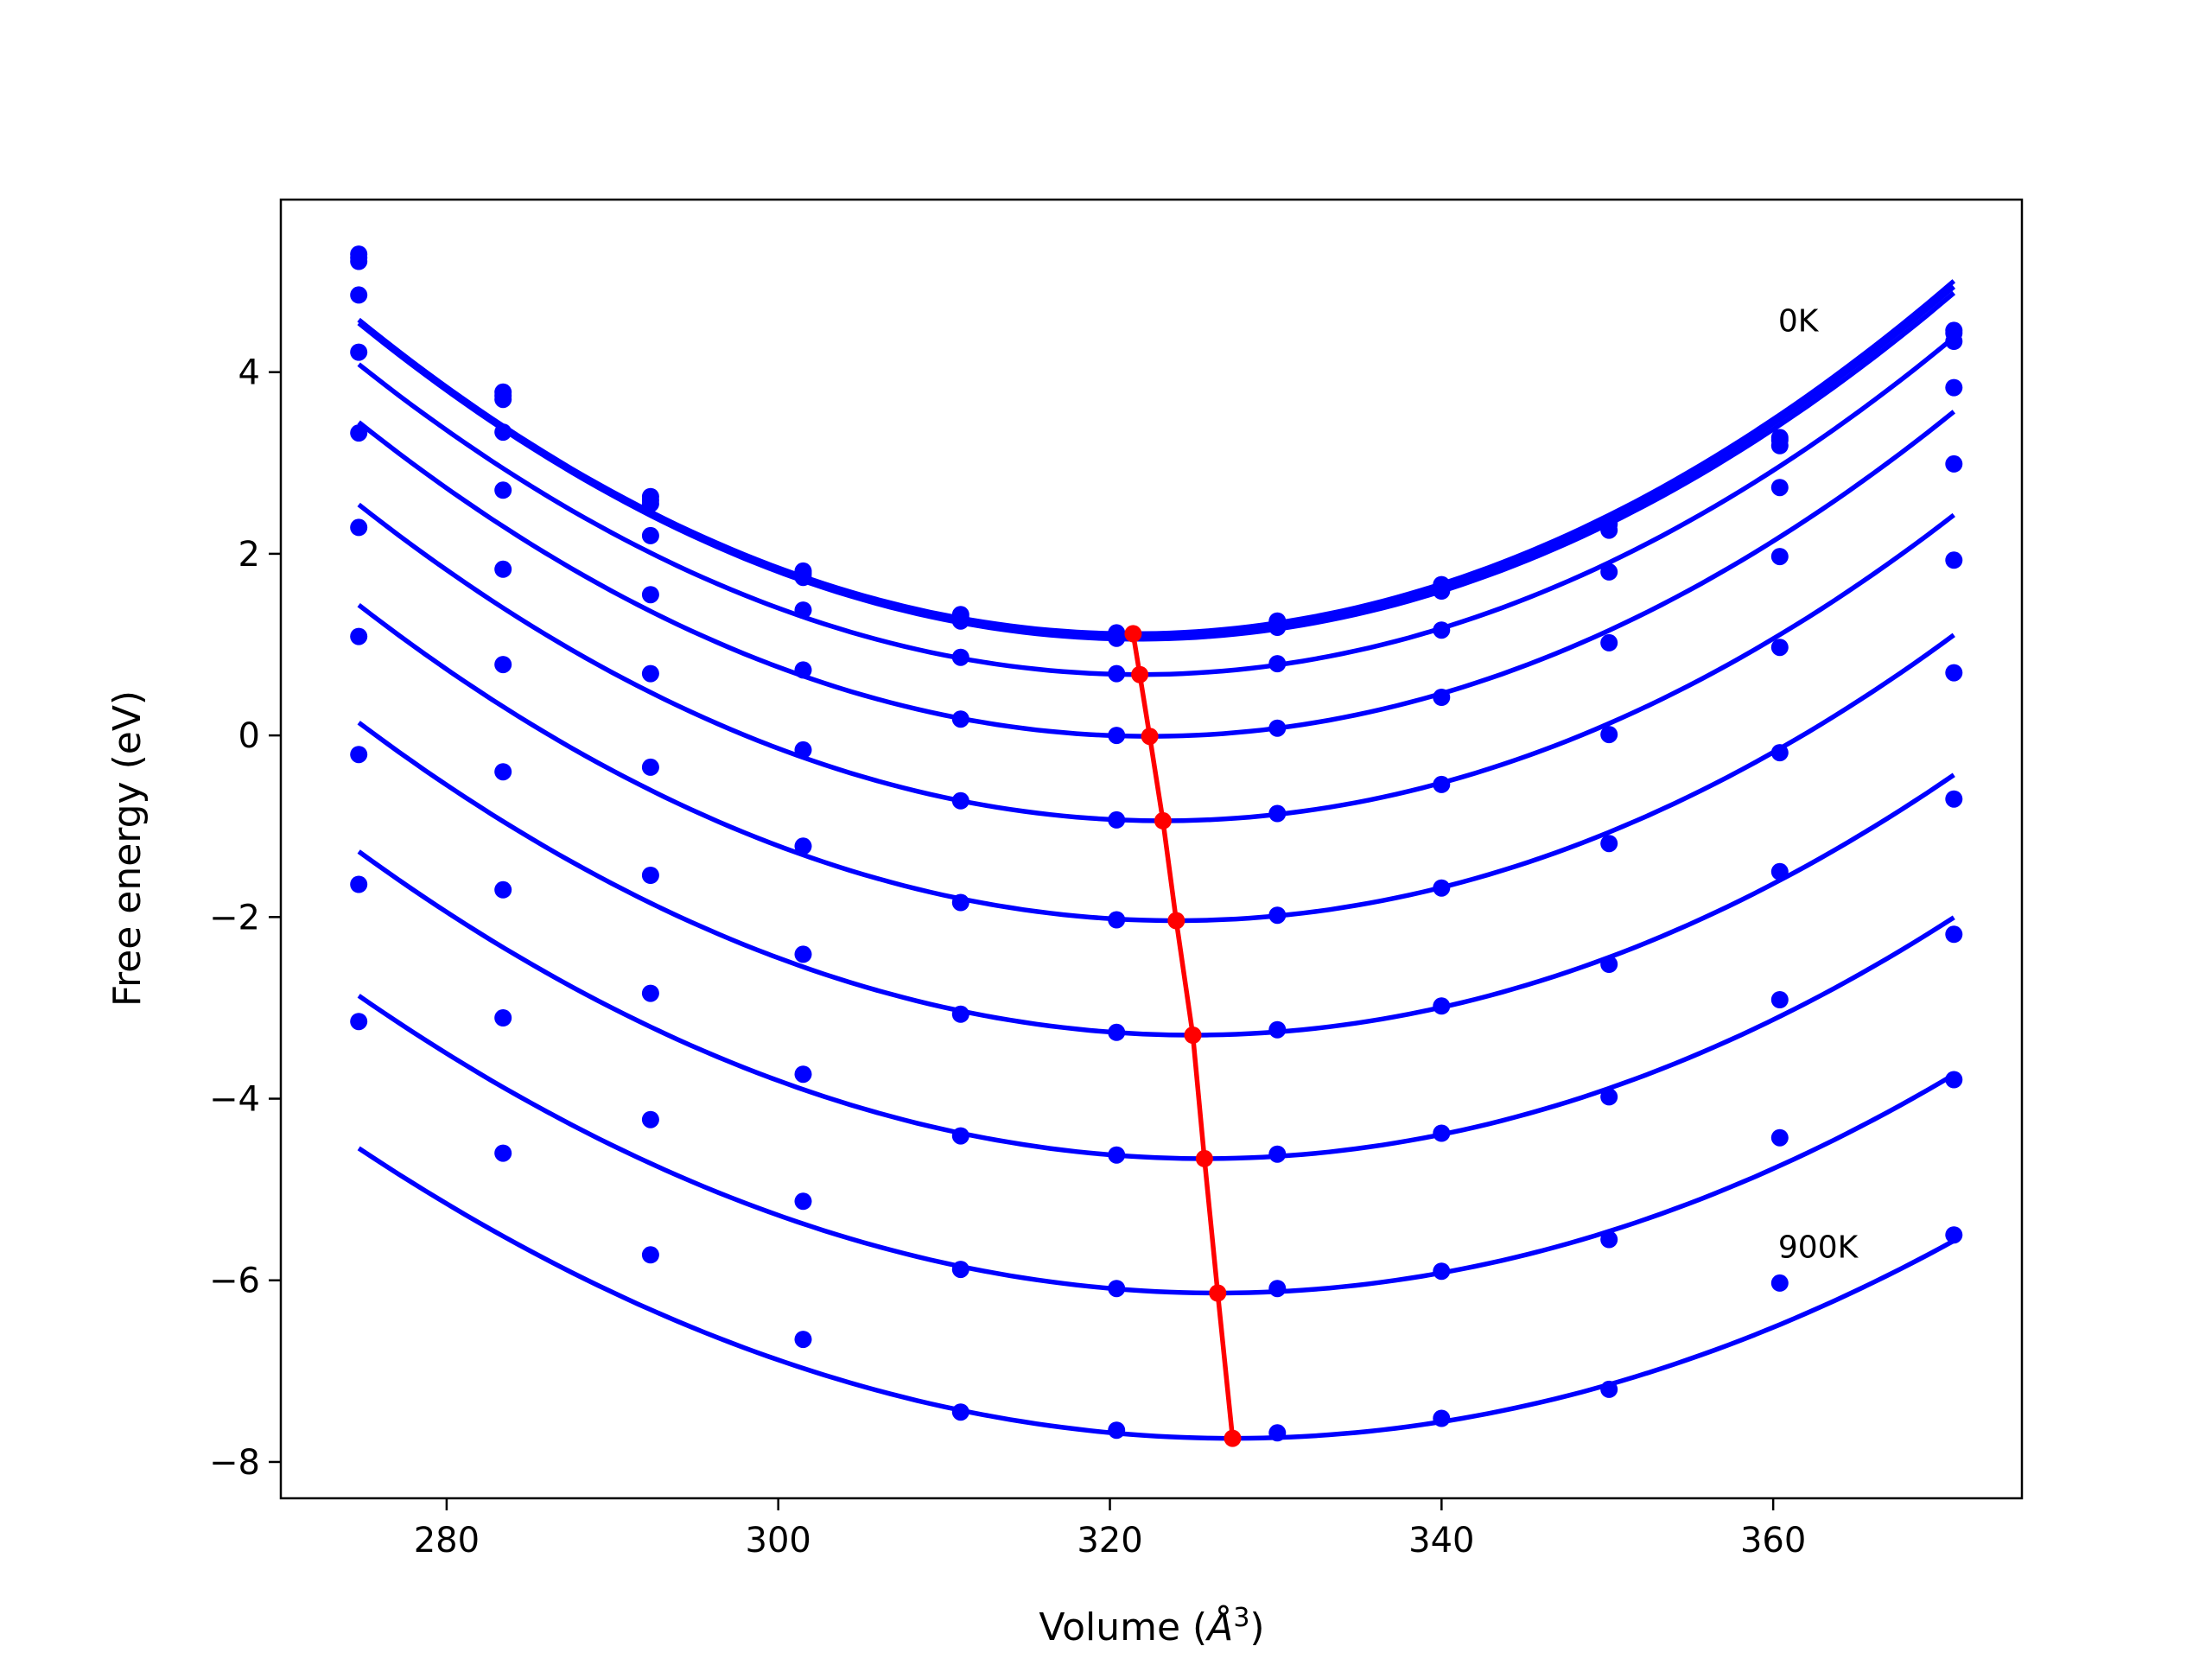  What do you see at coordinates (1256, 1627) in the screenshot?
I see `x-axis-label-suffix: )` at bounding box center [1256, 1627].